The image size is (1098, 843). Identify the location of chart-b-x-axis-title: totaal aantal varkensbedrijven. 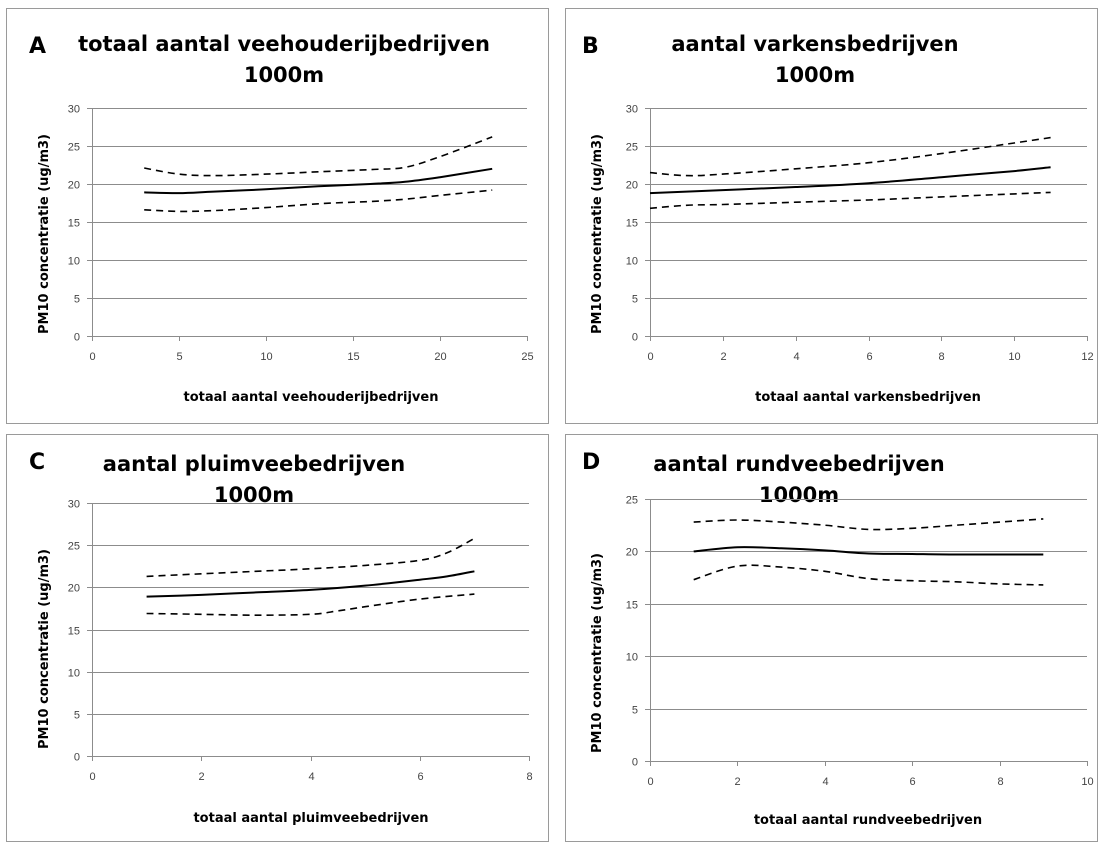
(868, 397).